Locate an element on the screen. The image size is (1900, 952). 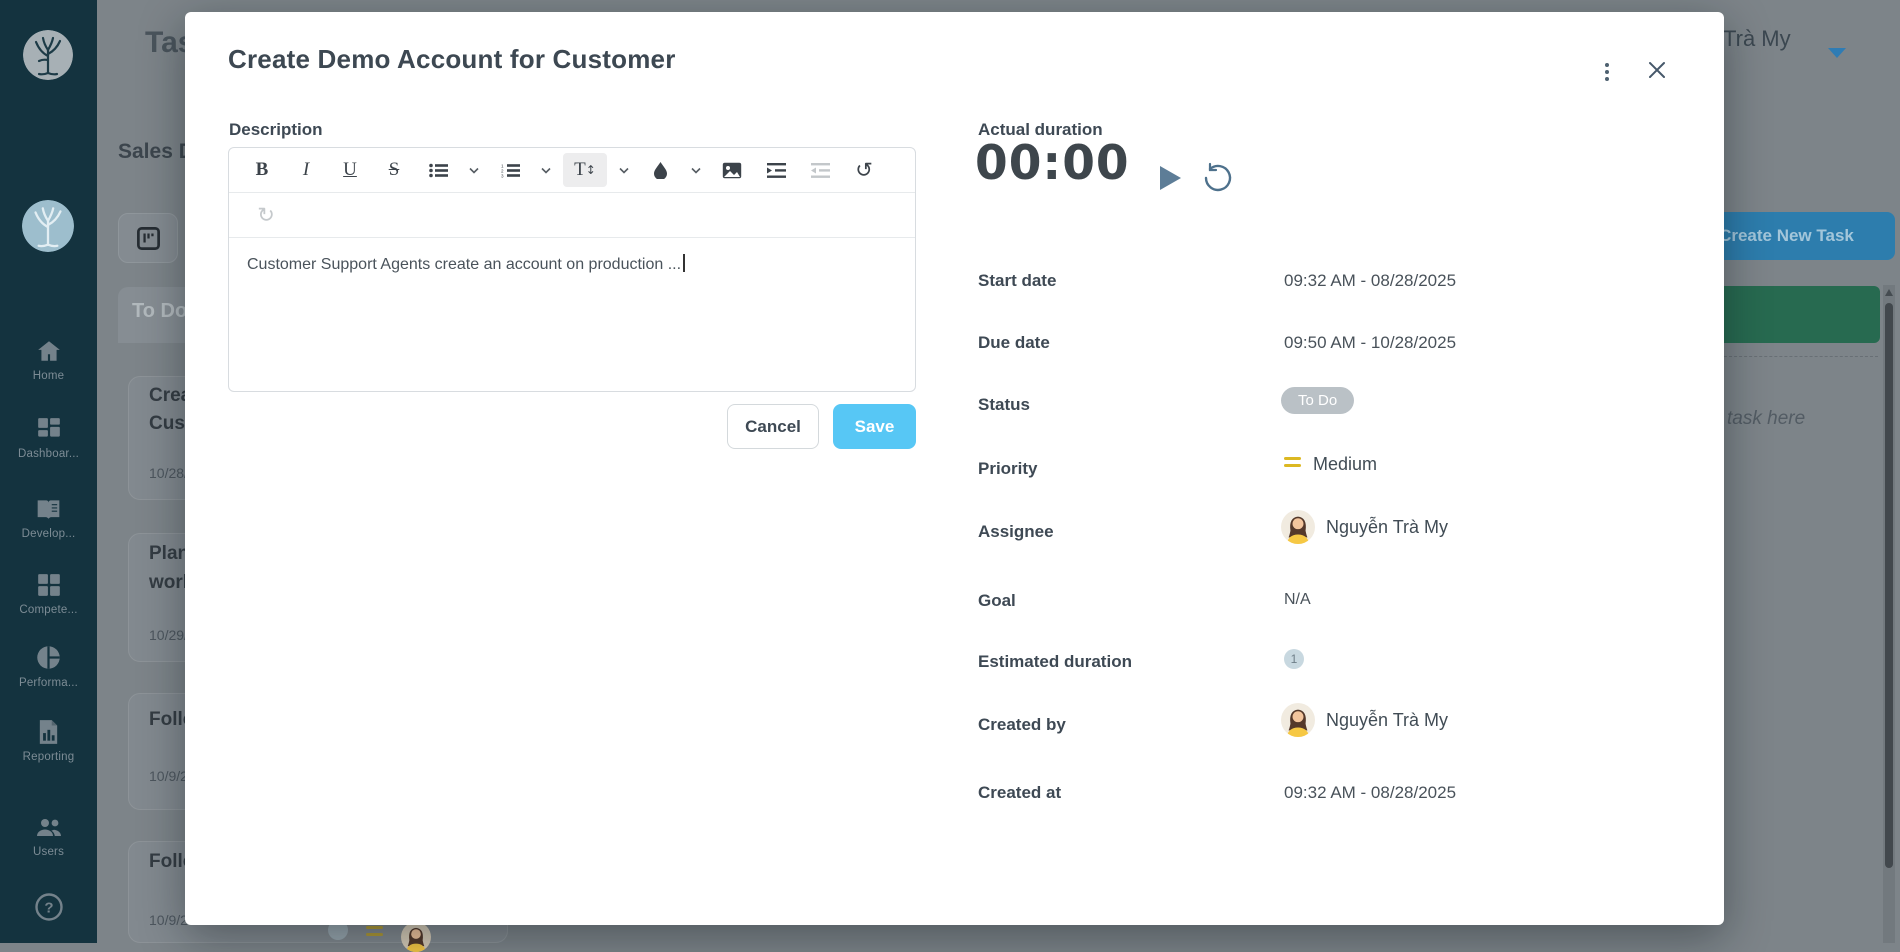
status-badge: To Do is located at coordinates (1318, 400).